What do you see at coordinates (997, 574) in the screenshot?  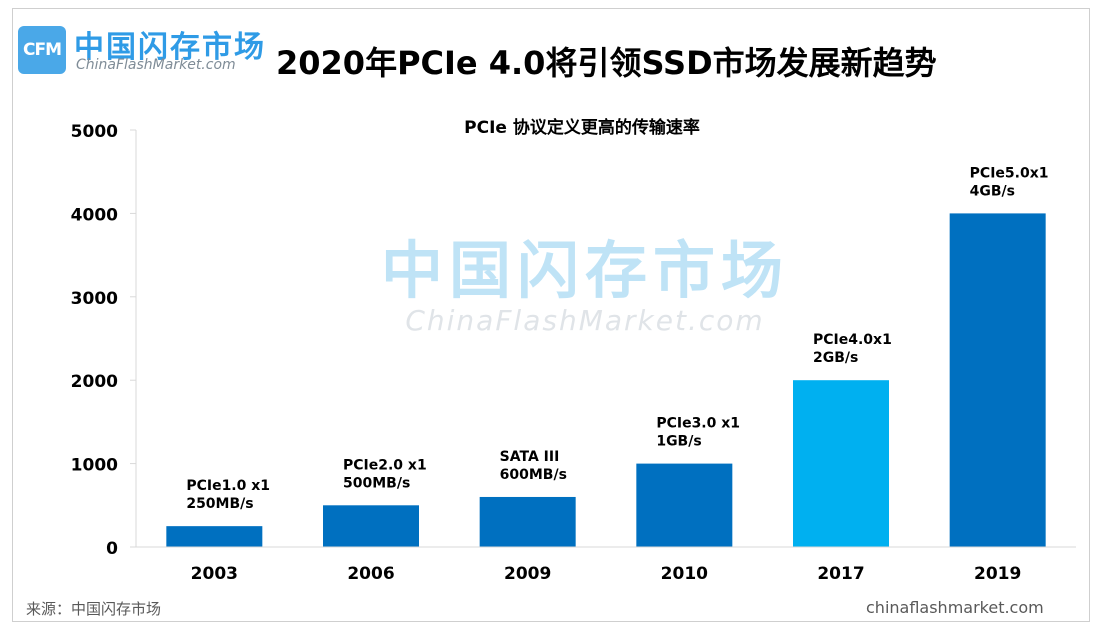 I see `x-tick-label: 2019` at bounding box center [997, 574].